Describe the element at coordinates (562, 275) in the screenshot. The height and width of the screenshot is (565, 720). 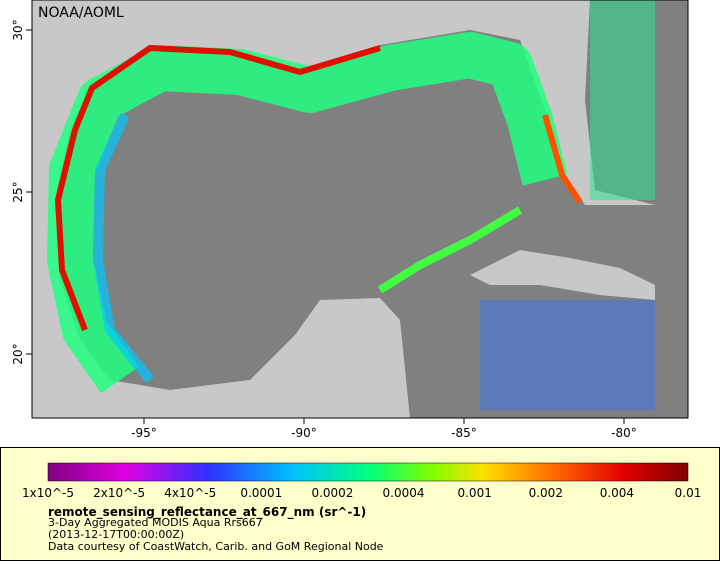
I see `cuba` at that location.